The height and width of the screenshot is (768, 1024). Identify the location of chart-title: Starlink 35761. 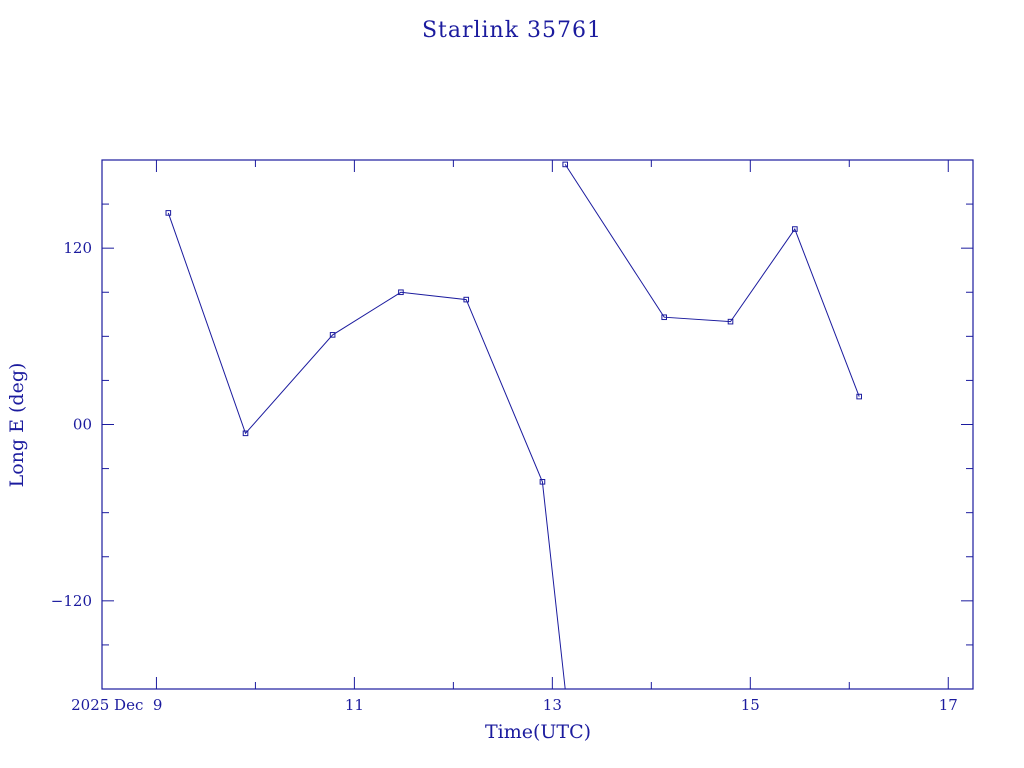
(512, 30).